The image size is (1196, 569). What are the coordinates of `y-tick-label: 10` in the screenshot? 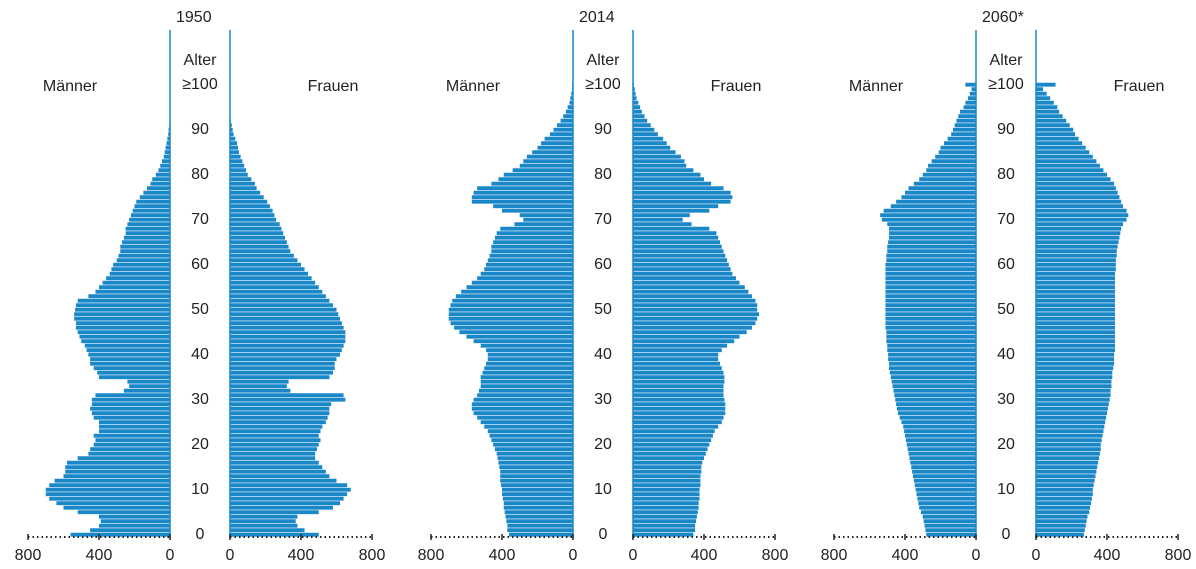 It's located at (200, 489).